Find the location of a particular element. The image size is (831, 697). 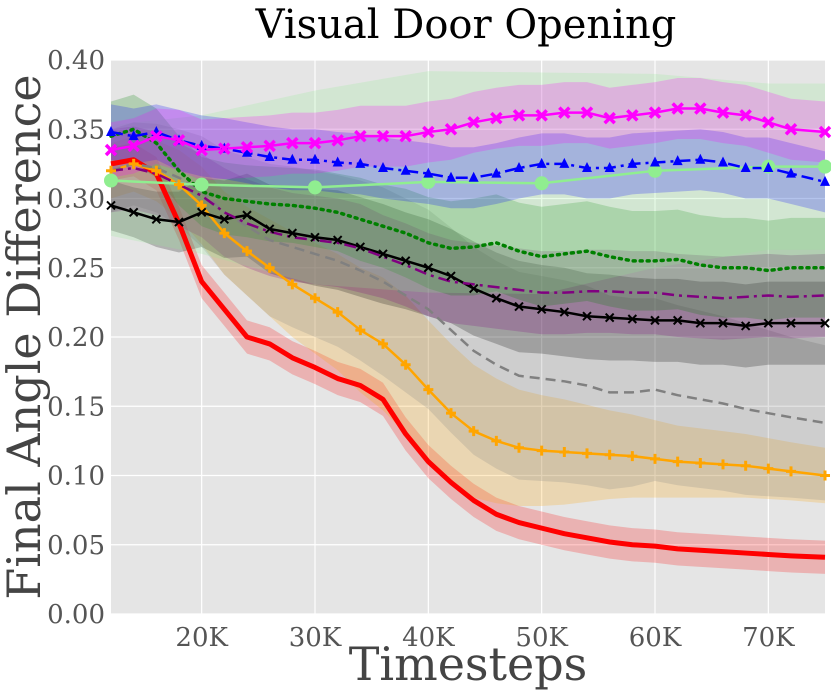

line-magenta is located at coordinates (468, 129).